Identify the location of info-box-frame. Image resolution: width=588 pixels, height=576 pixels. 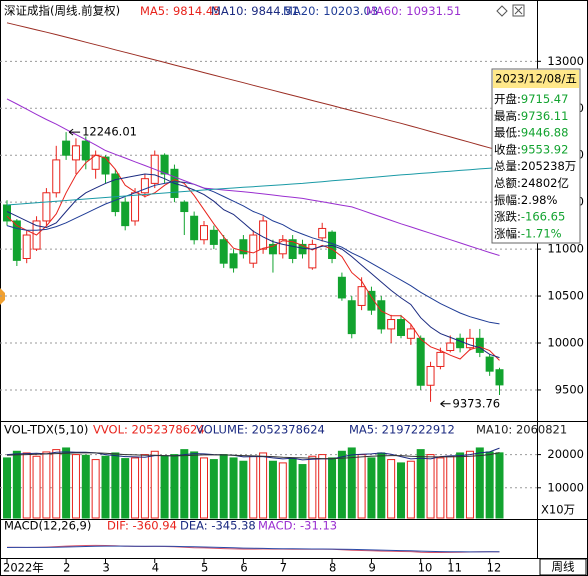
(536, 156).